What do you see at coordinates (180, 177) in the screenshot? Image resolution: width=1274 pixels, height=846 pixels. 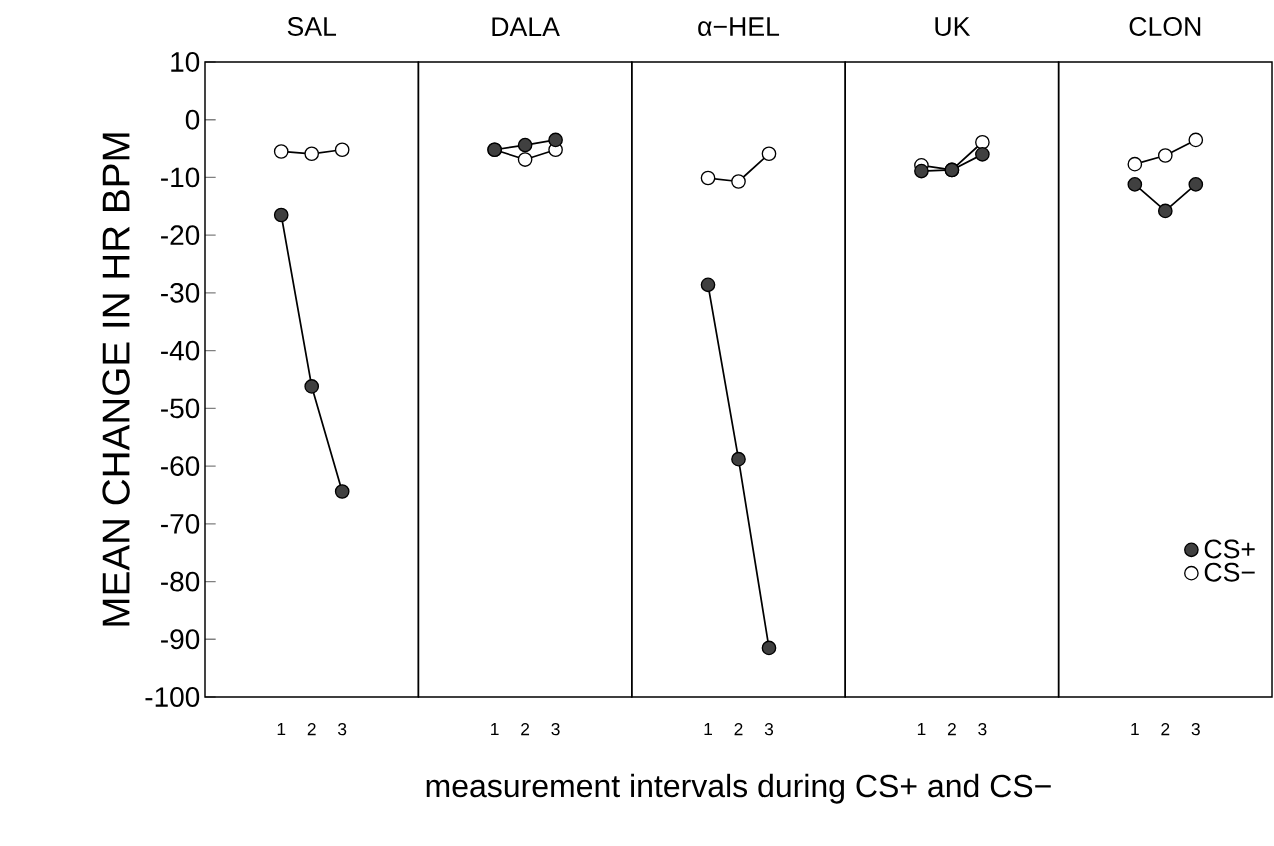 I see `y-tick-label: -10` at bounding box center [180, 177].